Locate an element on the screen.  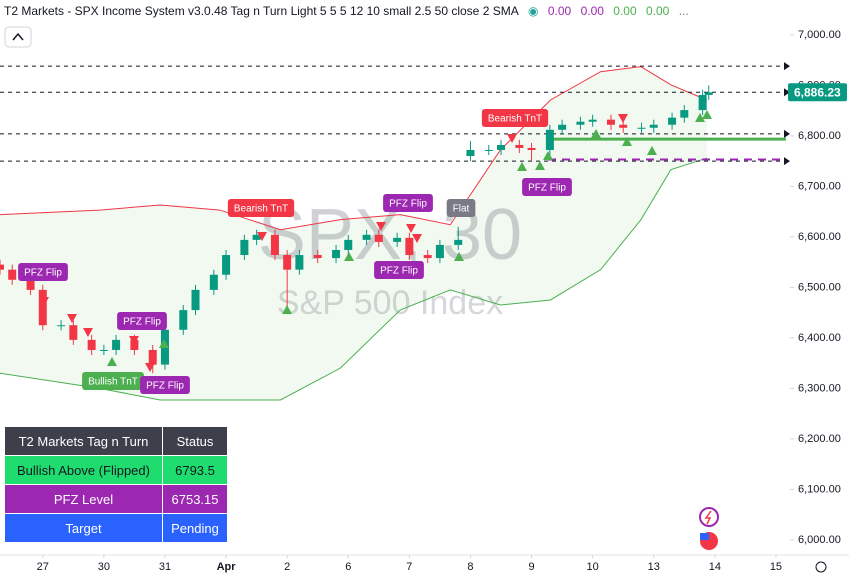
alert-icon is located at coordinates (709, 517).